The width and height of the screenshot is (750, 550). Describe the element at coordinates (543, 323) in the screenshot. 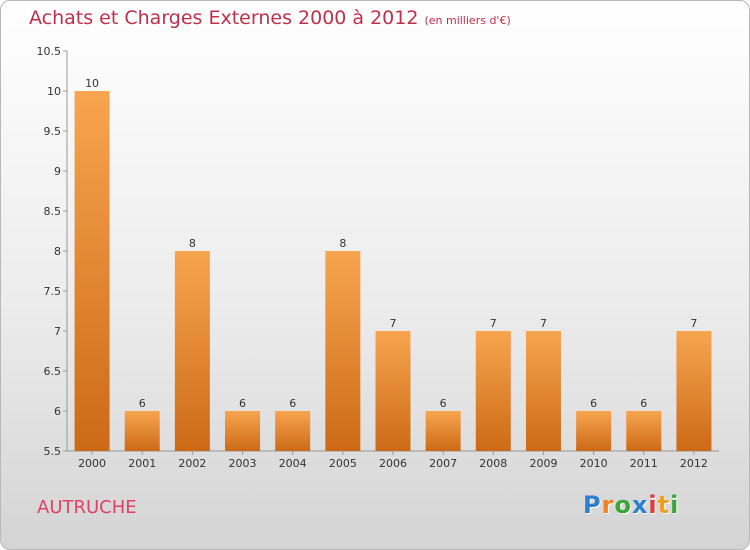

I see `data-label-2009: 7` at that location.